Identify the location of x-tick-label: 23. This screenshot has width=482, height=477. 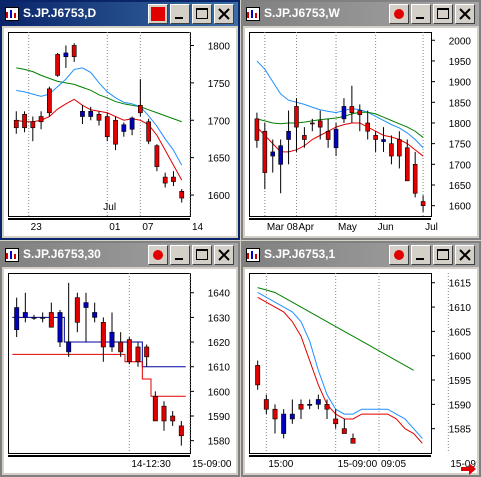
(37, 227).